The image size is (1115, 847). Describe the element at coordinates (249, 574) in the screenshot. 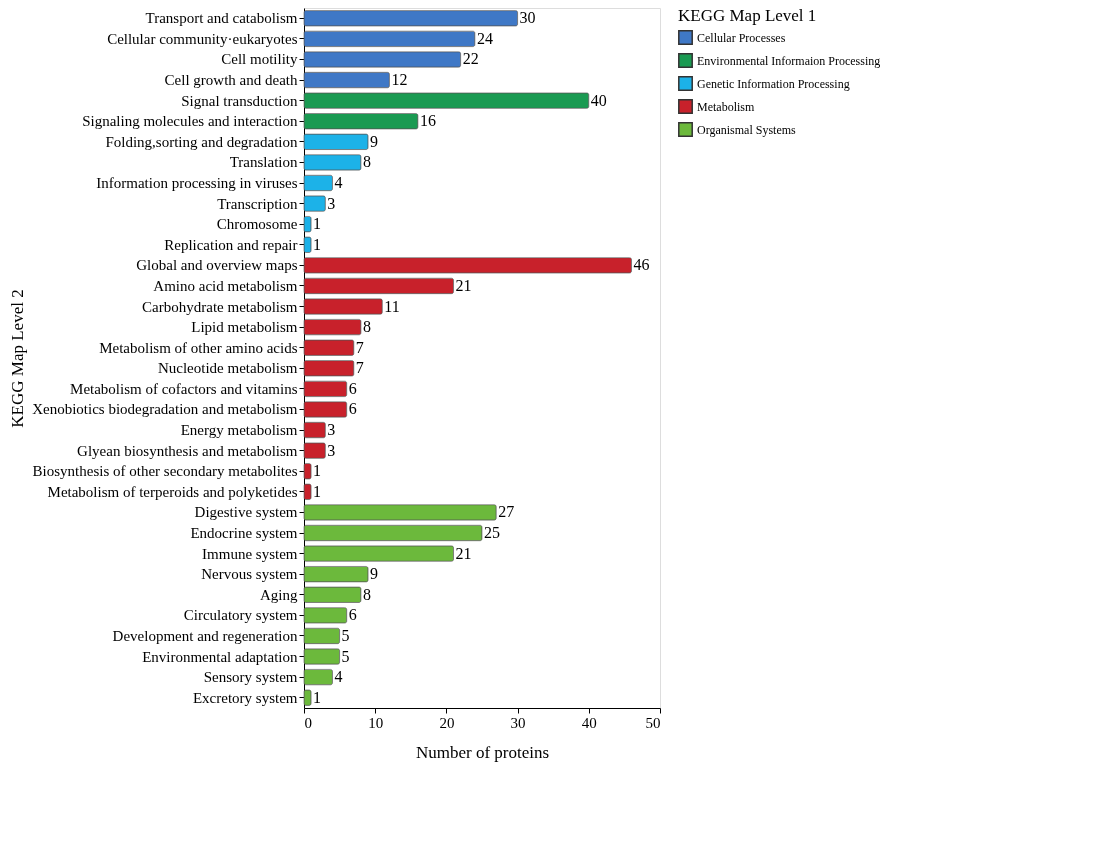

I see `y-tick-label: Nervous system` at that location.